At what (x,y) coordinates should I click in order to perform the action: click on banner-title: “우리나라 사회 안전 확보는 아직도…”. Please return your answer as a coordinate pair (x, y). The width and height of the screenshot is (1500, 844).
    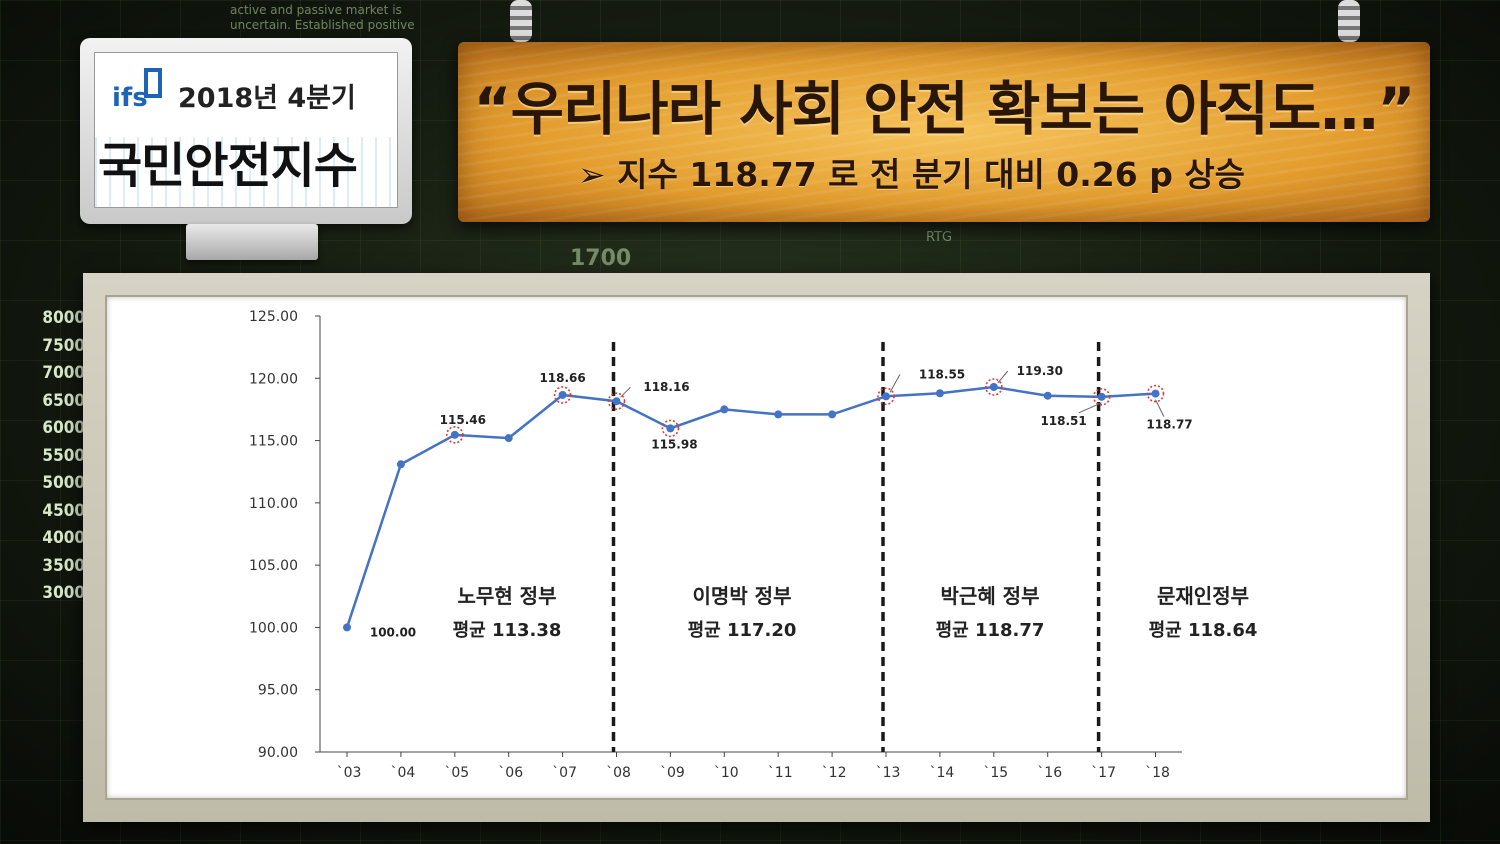
    Looking at the image, I should click on (944, 109).